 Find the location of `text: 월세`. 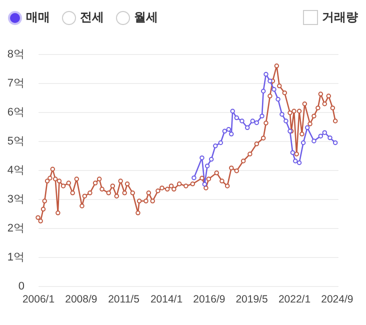

text: 월세 is located at coordinates (146, 17).